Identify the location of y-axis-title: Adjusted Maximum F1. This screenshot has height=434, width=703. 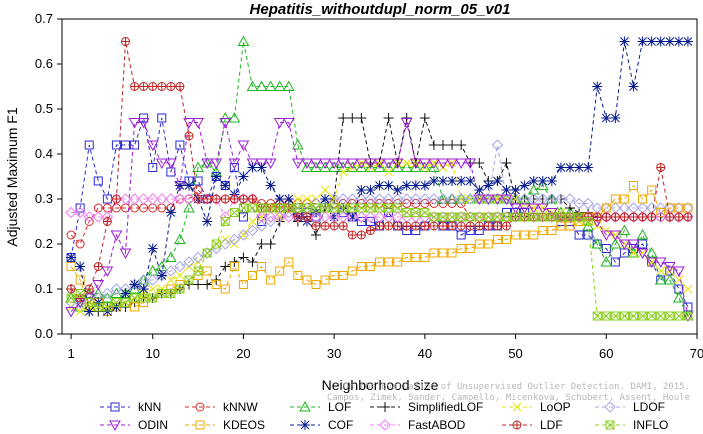
(12, 176).